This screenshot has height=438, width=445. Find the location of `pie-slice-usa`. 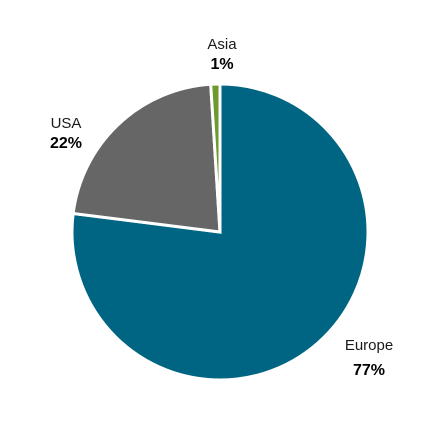

pie-slice-usa is located at coordinates (146, 158).